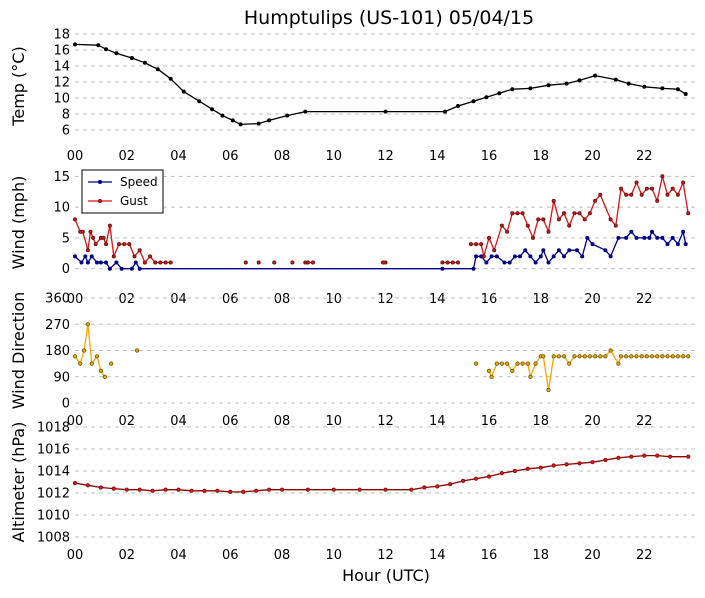  Describe the element at coordinates (100, 200) in the screenshot. I see `legend-marker-gust` at that location.